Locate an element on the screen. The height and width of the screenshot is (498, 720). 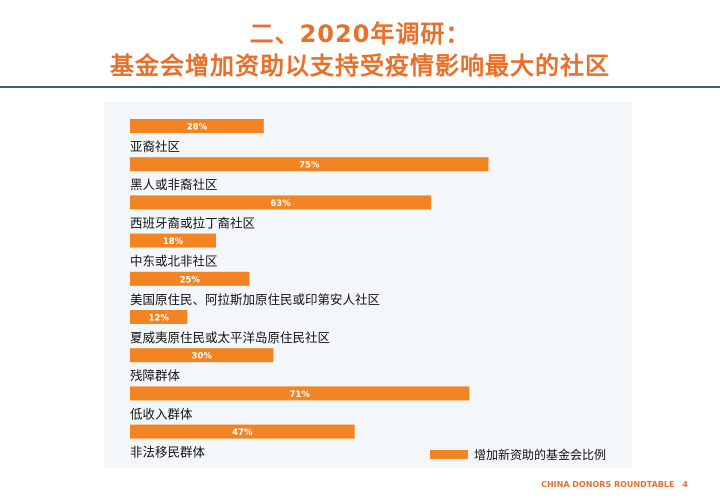
footer: CHINA DONORS ROUNDTABLE 4 is located at coordinates (614, 484).